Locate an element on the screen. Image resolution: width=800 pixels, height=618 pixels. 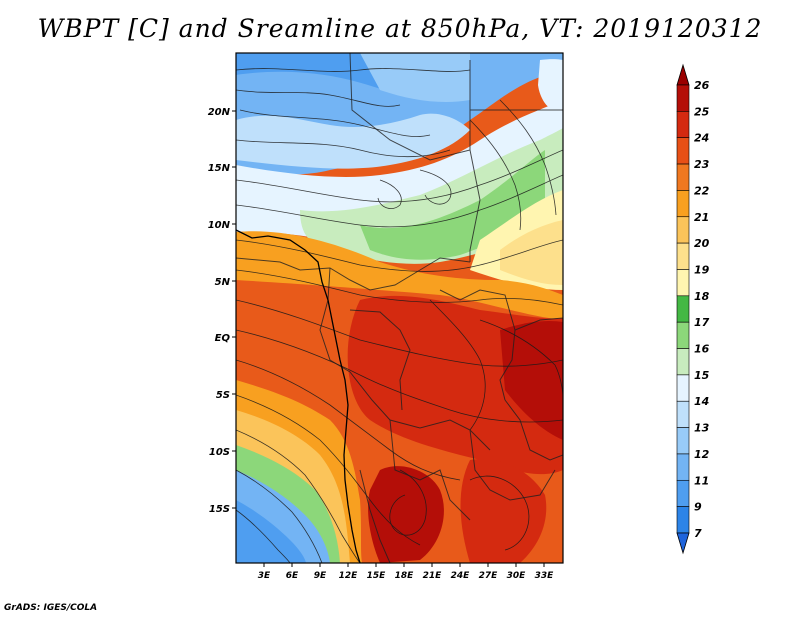
colorbar-level-label: 7 is located at coordinates (698, 533).